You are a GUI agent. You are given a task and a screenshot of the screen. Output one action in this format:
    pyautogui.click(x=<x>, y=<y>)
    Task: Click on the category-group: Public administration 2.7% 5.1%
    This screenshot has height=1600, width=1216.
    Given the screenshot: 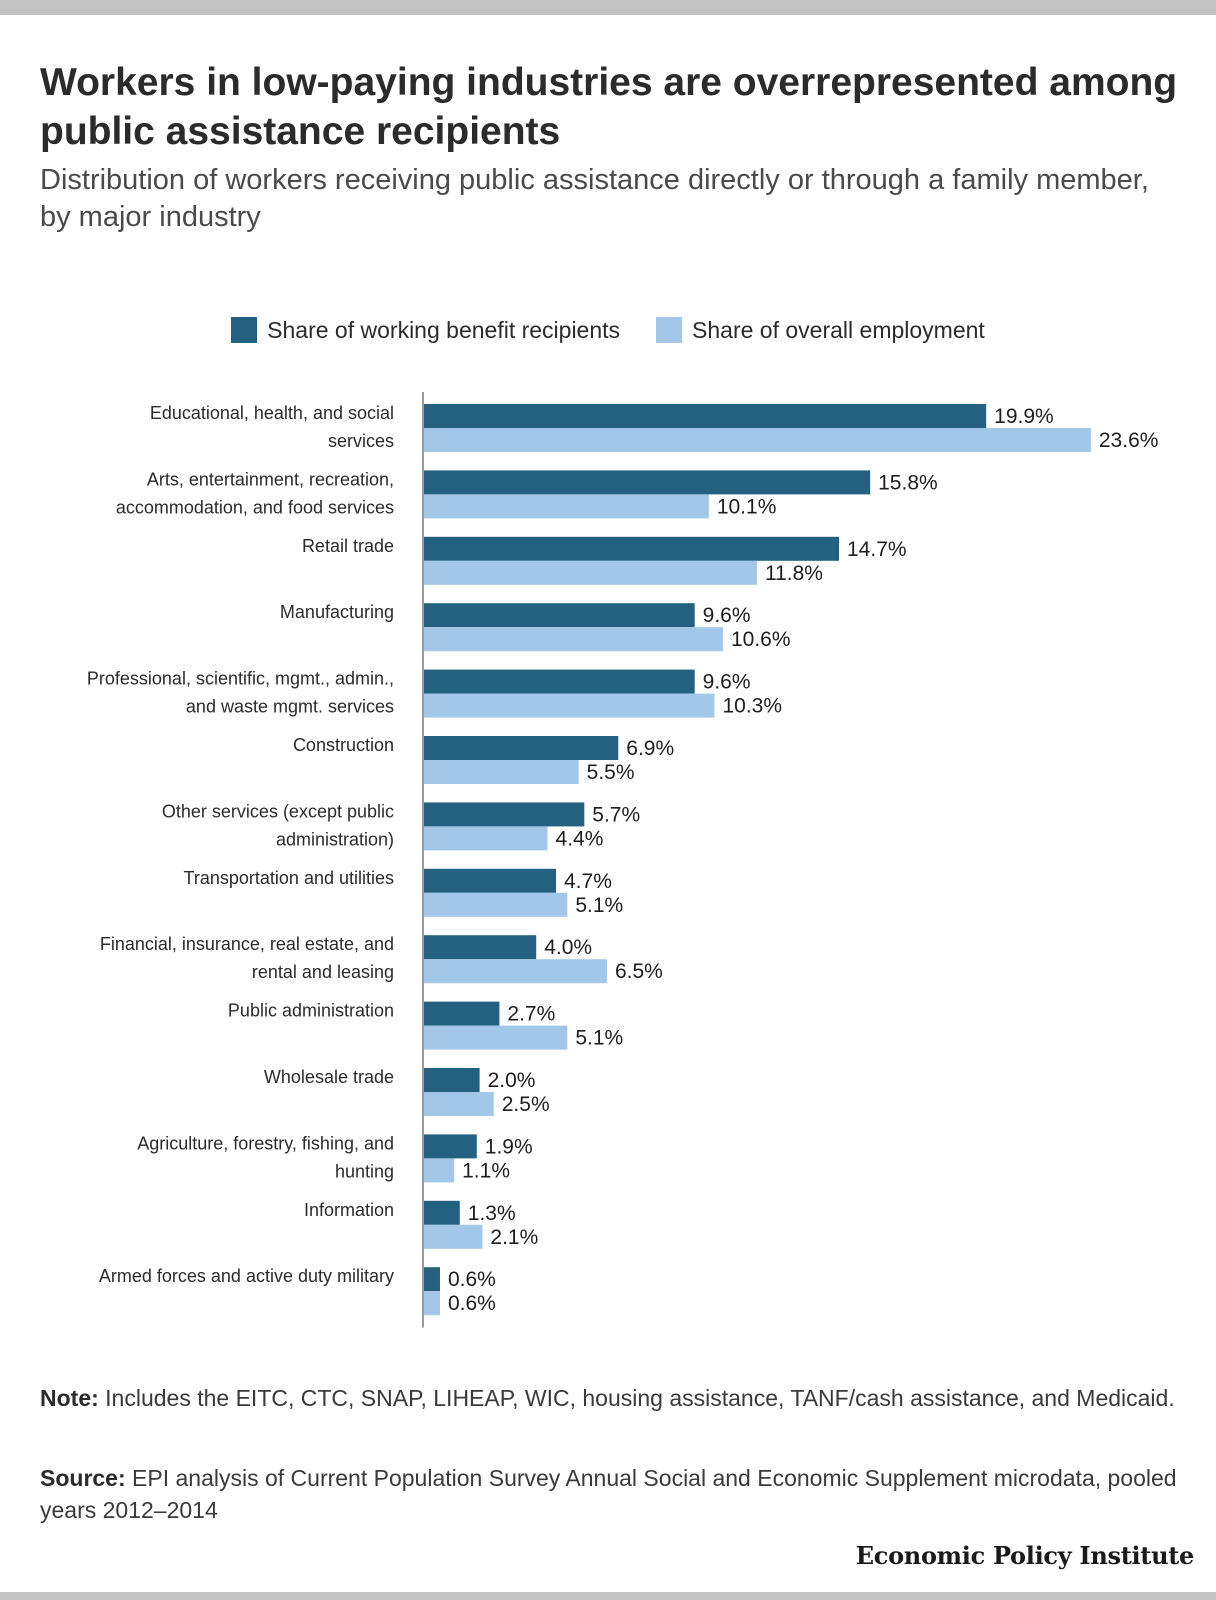 What is the action you would take?
    pyautogui.click(x=425, y=1025)
    